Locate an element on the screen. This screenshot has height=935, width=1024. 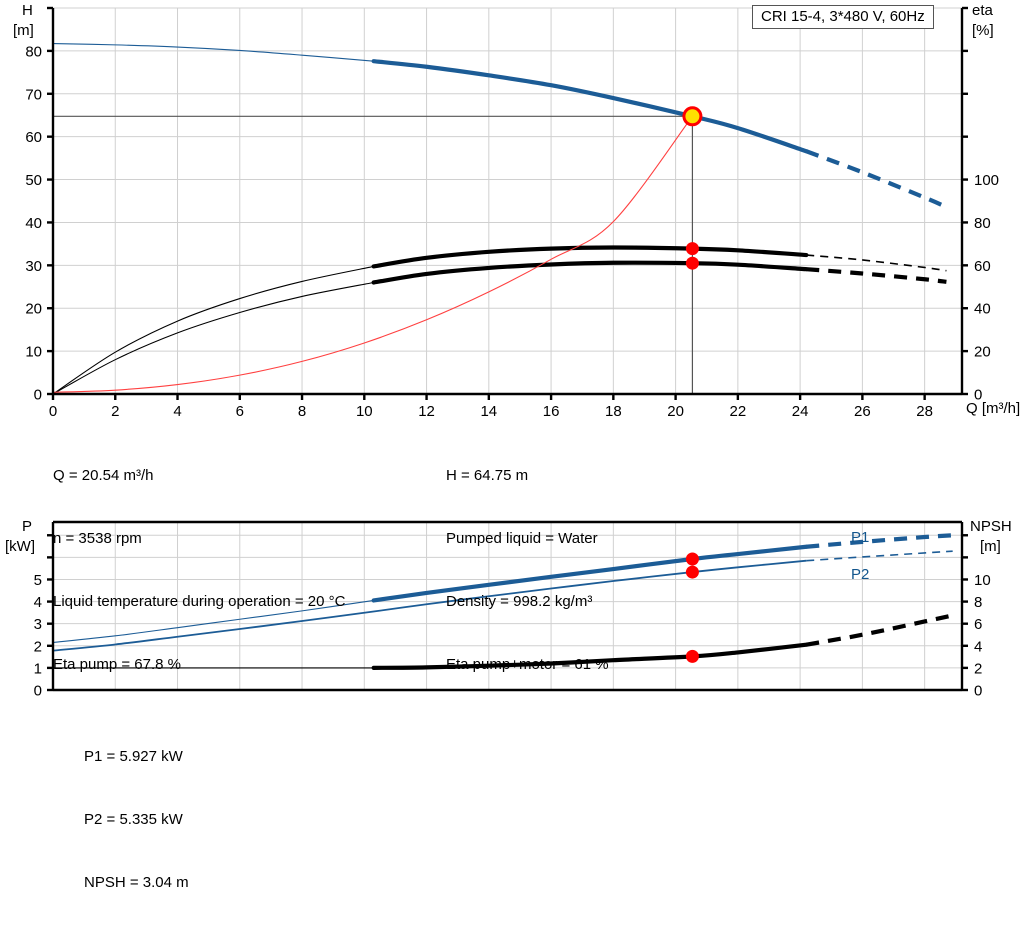
operating-point-line: Q = 20.54 m³/h is located at coordinates (103, 475).